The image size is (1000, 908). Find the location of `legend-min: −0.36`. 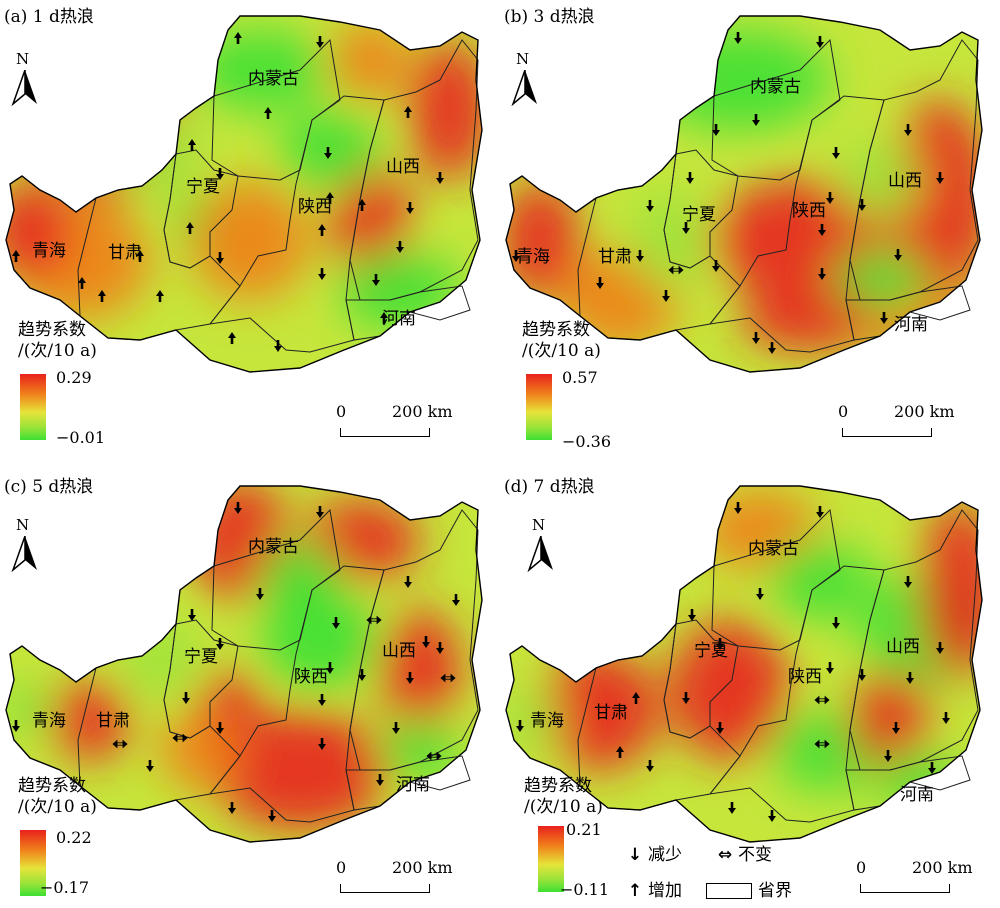

legend-min: −0.36 is located at coordinates (587, 441).